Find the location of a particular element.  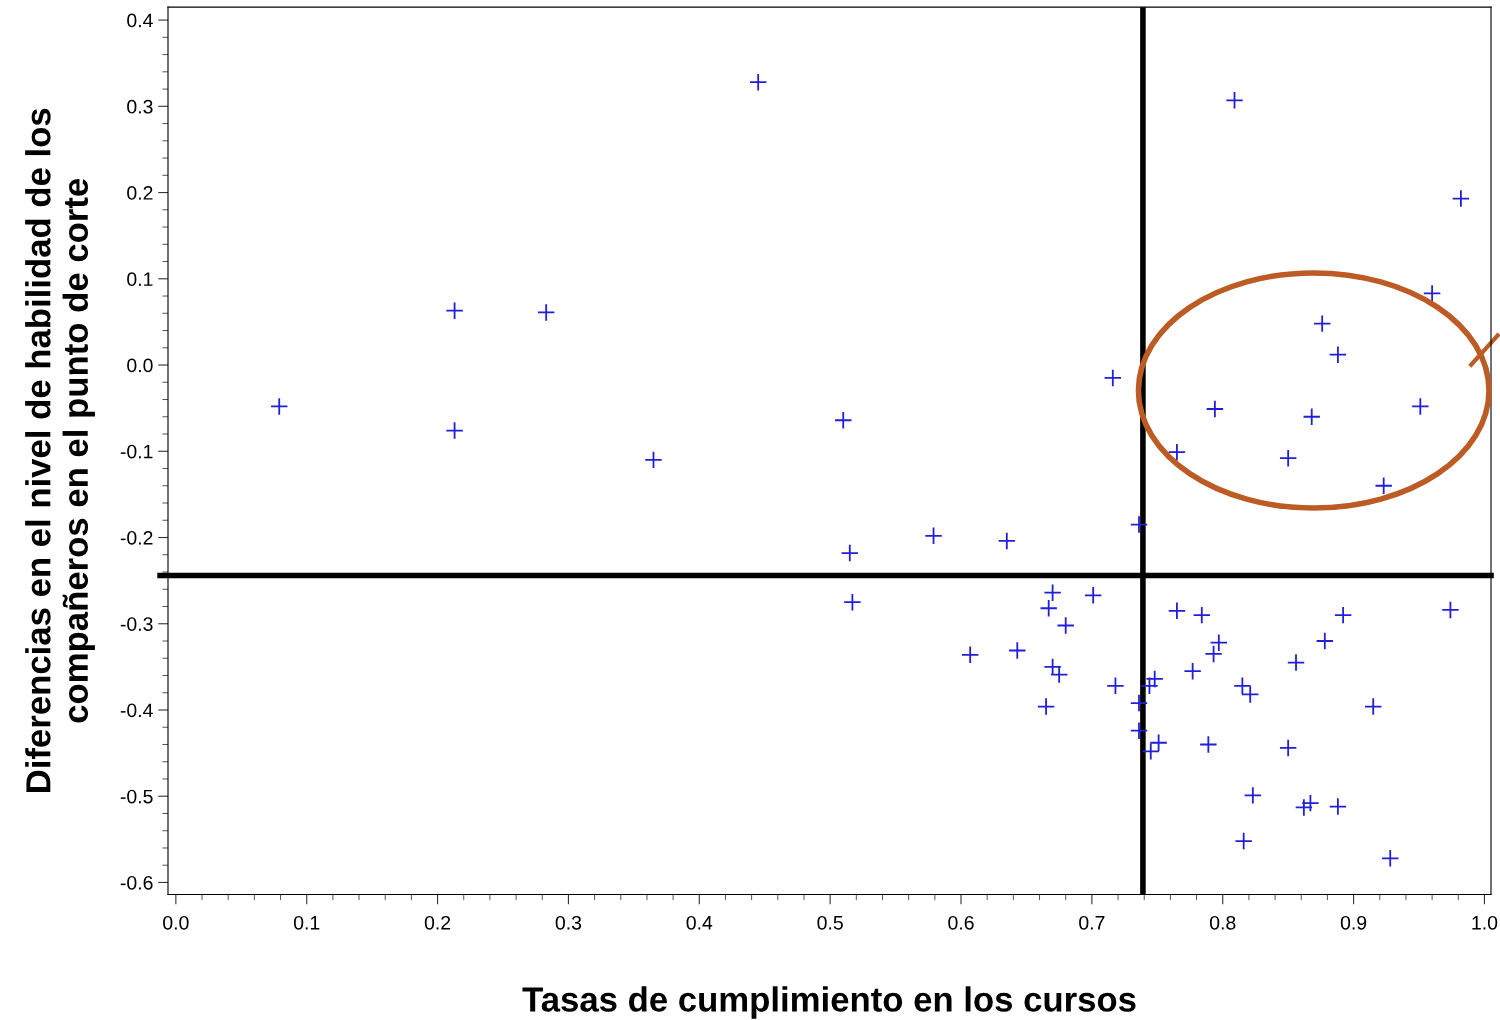

x-tick-label: 0.3 is located at coordinates (568, 922).